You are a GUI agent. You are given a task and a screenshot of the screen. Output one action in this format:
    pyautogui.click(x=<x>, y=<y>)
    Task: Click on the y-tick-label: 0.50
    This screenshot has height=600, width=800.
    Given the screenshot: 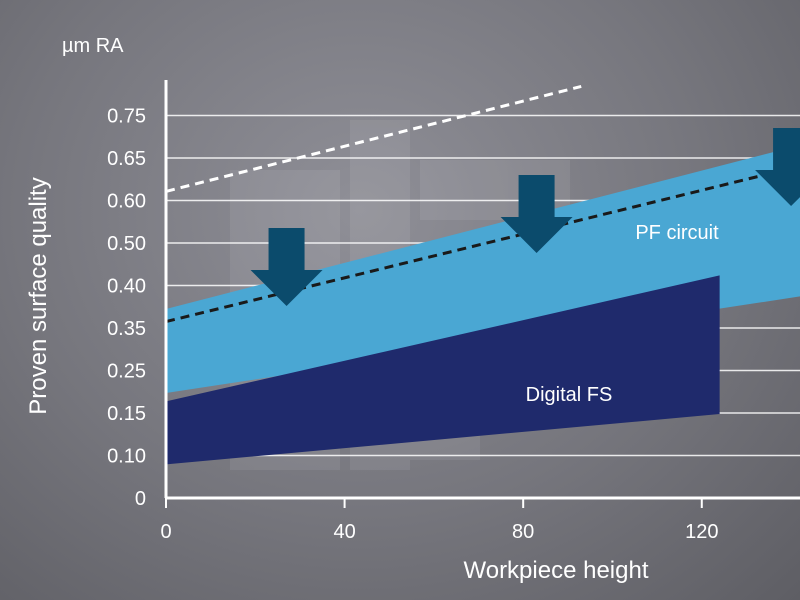 What is the action you would take?
    pyautogui.click(x=126, y=244)
    